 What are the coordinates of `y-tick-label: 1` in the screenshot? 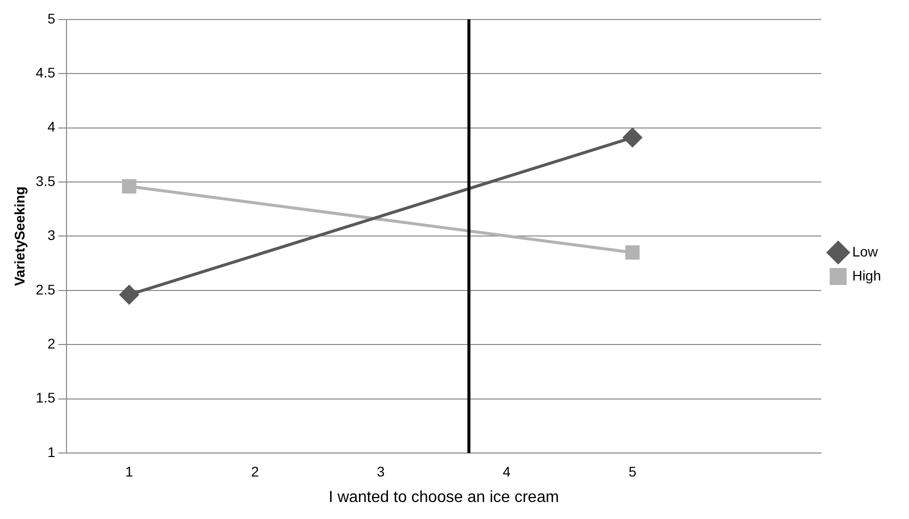 It's located at (51, 452).